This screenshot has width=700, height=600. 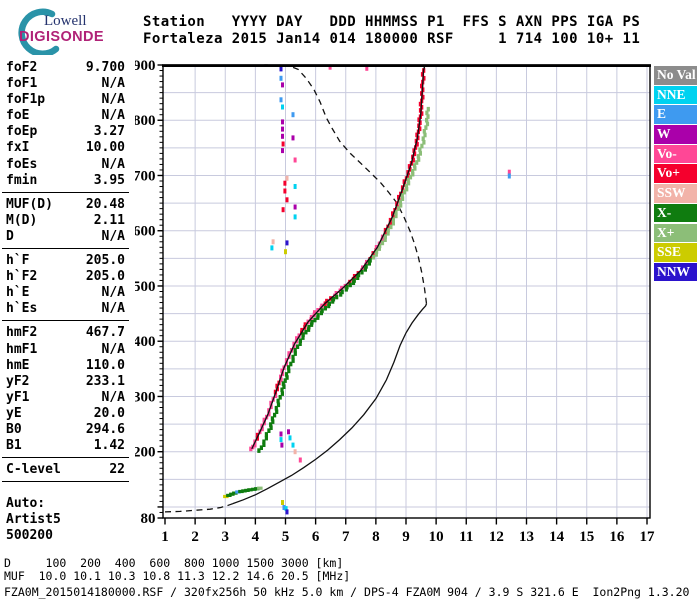 I want to click on param-group: MUF(D) 20.48 M(D) 2.11 D N/A, so click(x=65, y=222).